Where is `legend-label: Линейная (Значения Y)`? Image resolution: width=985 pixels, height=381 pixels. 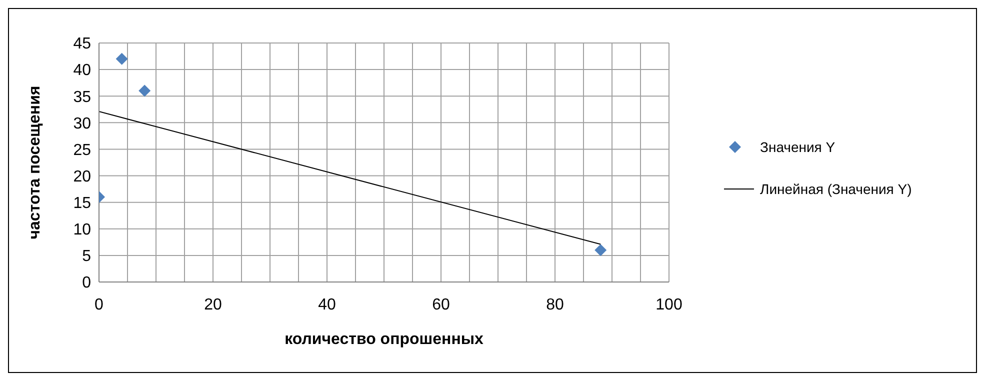 legend-label: Линейная (Значения Y) is located at coordinates (836, 189).